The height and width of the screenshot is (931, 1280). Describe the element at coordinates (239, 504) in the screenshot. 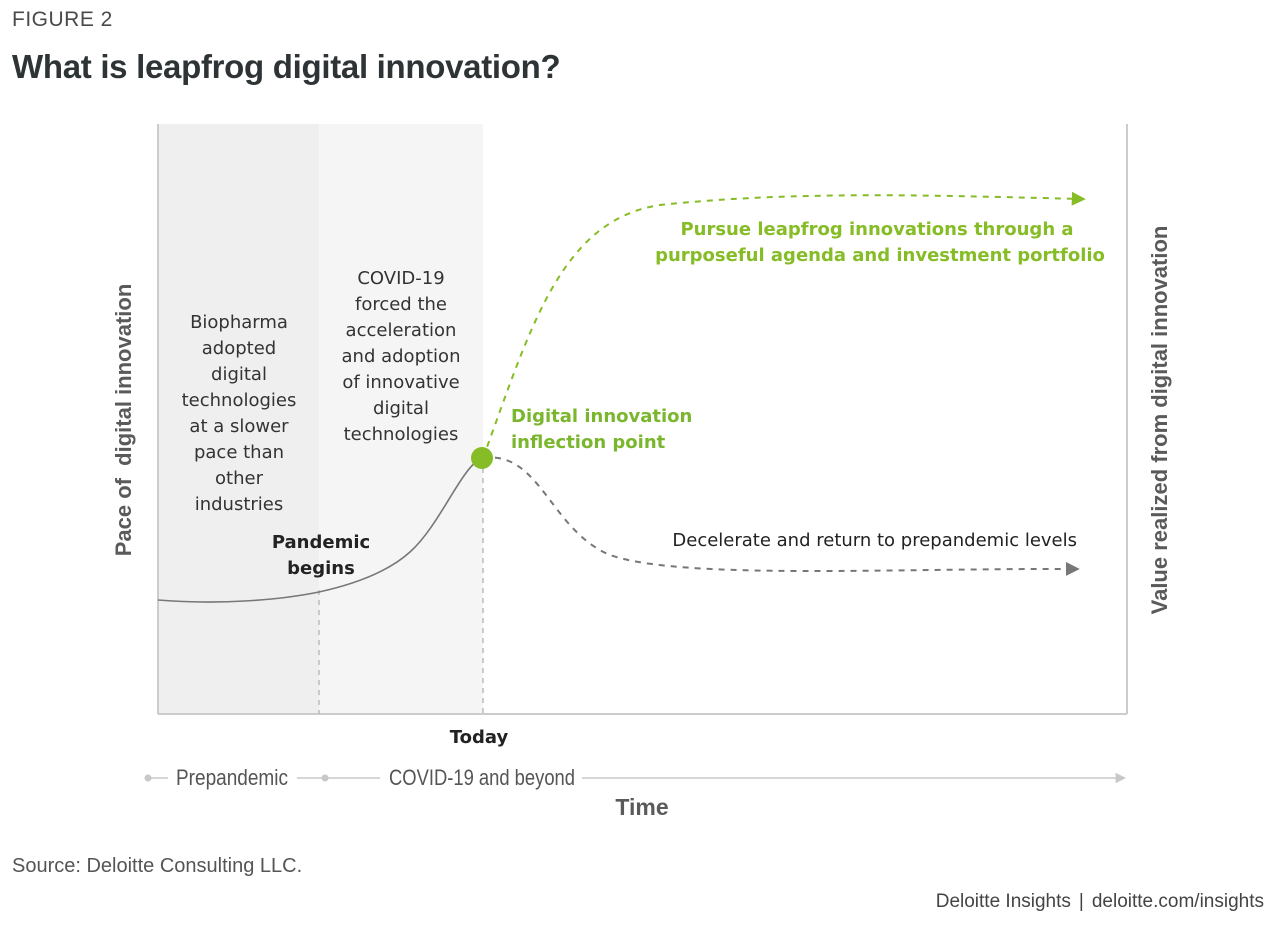

I see `prepandemic-line: industries` at that location.